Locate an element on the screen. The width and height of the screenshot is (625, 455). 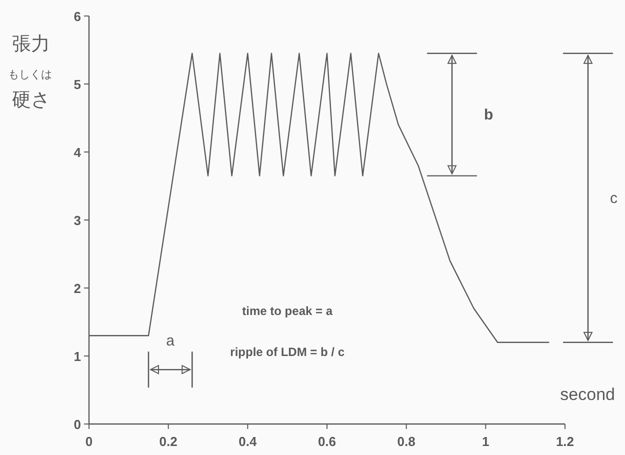
annotation: time to peak = a is located at coordinates (287, 311).